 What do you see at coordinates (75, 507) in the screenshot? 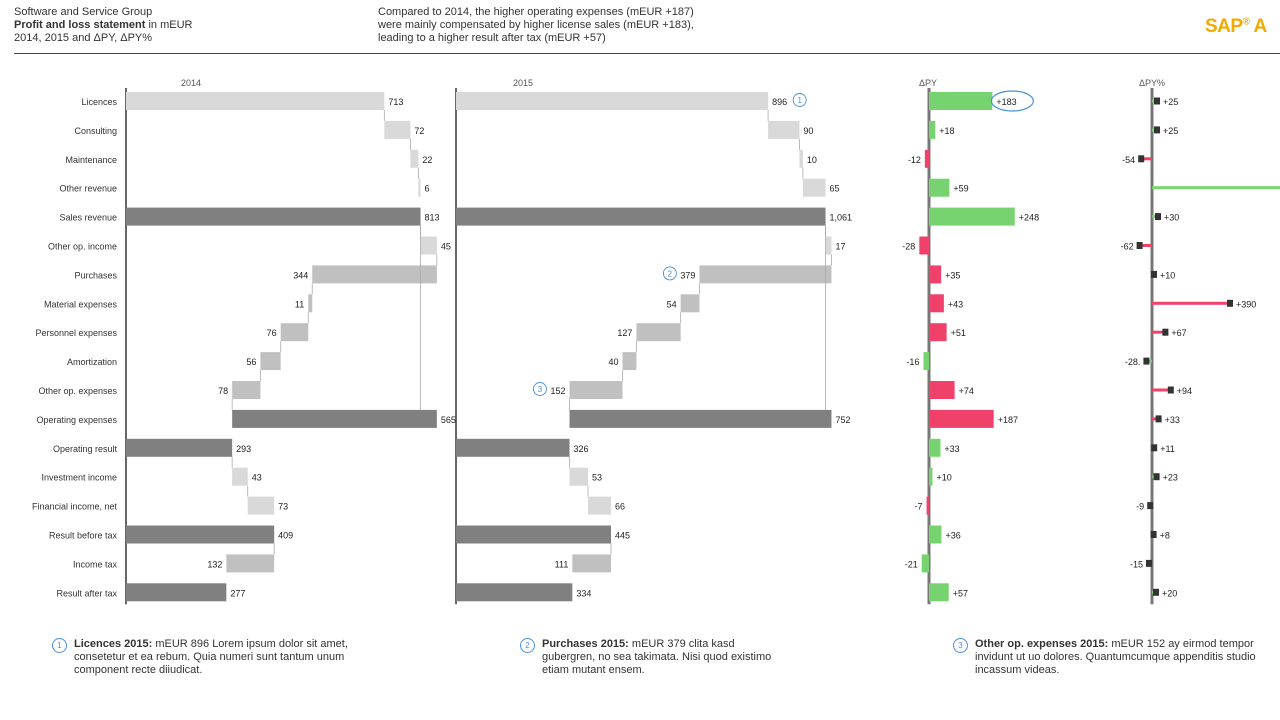
I see `category-label: Financial income, net` at bounding box center [75, 507].